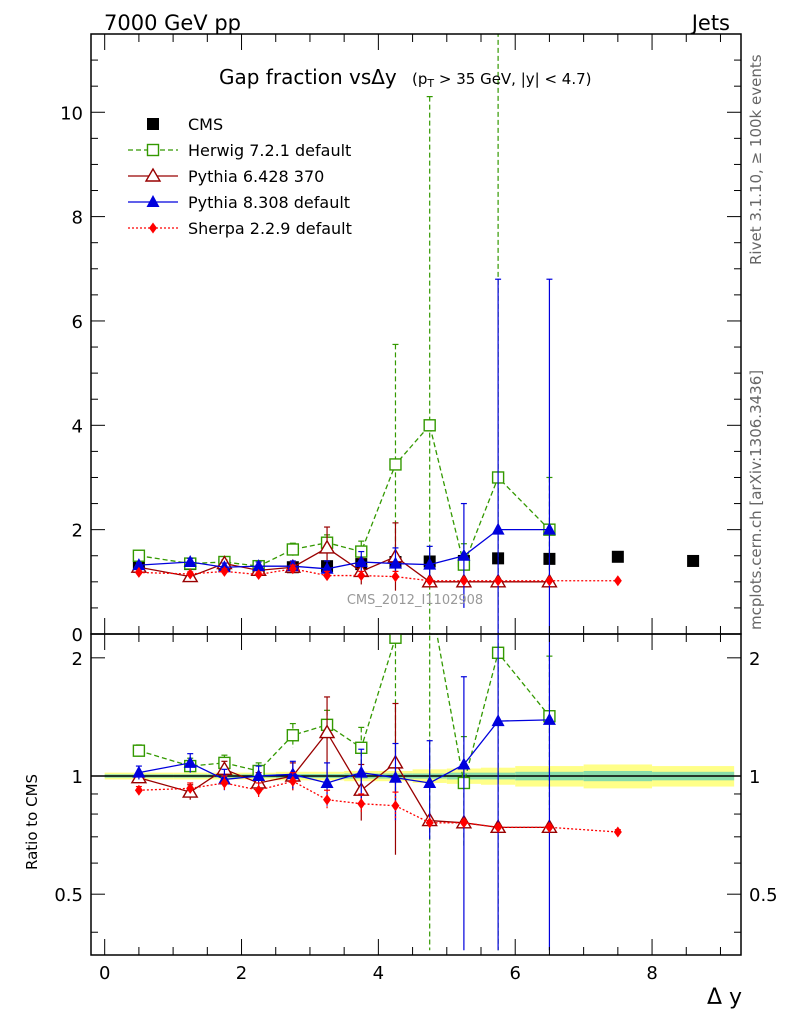 The height and width of the screenshot is (1024, 786). What do you see at coordinates (756, 500) in the screenshot?
I see `mcplots-label: mcplots.cern.ch [arXiv:1306.3436]` at bounding box center [756, 500].